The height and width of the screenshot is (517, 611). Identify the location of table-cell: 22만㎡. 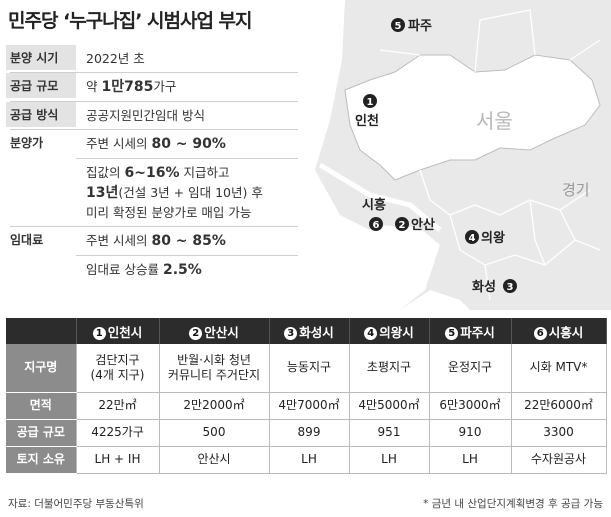
(118, 406).